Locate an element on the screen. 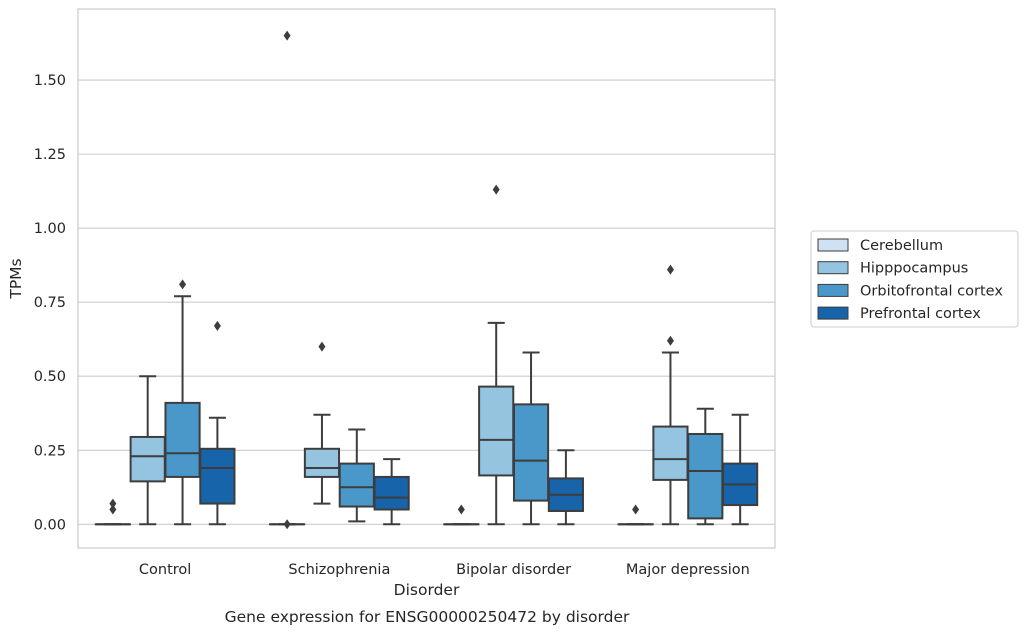 Image resolution: width=1028 pixels, height=634 pixels. x-tick-label: Schizophrenia is located at coordinates (339, 570).